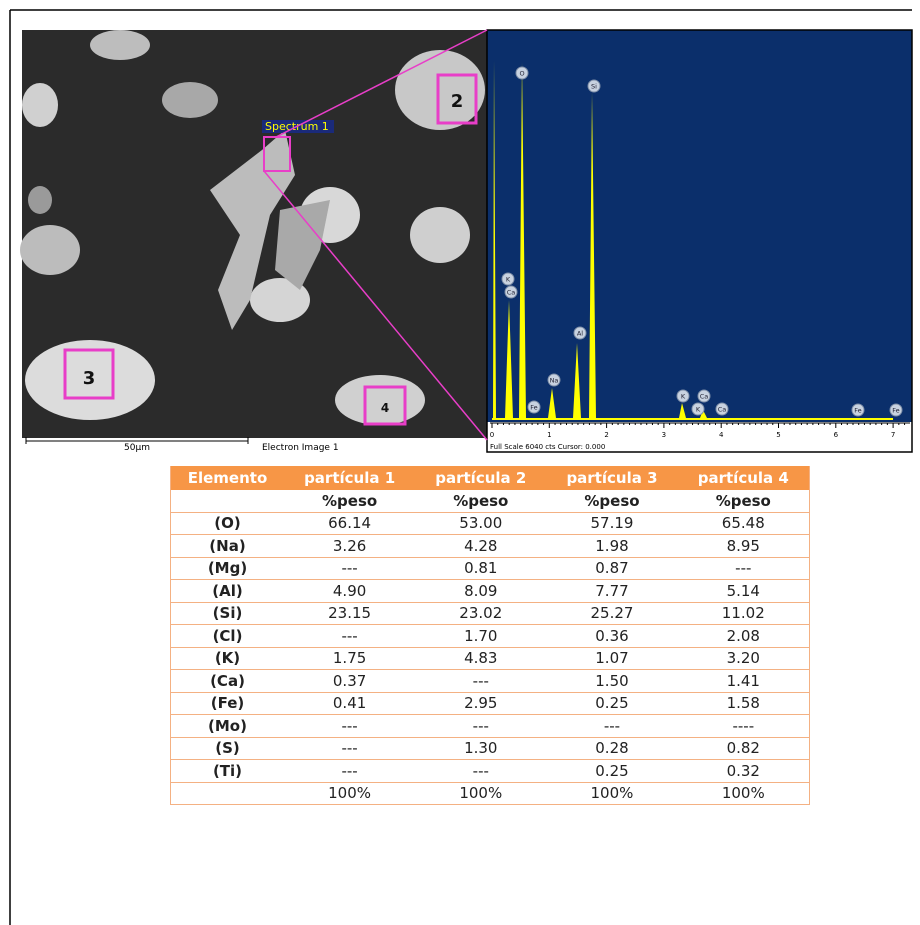  Describe the element at coordinates (490, 658) in the screenshot. I see `table-row: (K) 1.75 4.83 1.07 3.20` at that location.